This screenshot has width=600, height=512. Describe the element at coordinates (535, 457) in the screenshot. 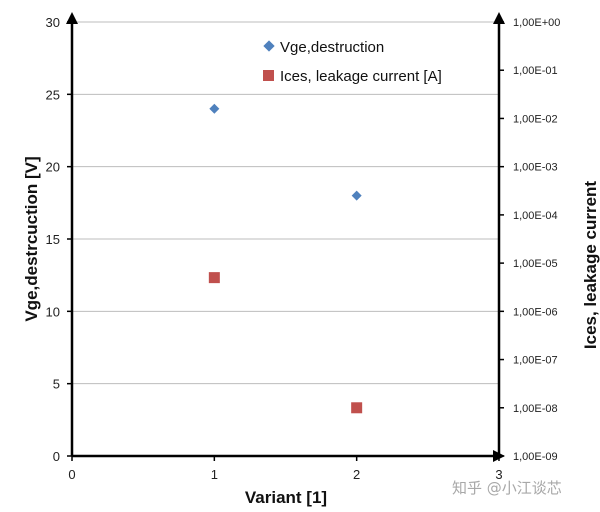

I see `y-right-tick-label: 1,00E-09` at that location.